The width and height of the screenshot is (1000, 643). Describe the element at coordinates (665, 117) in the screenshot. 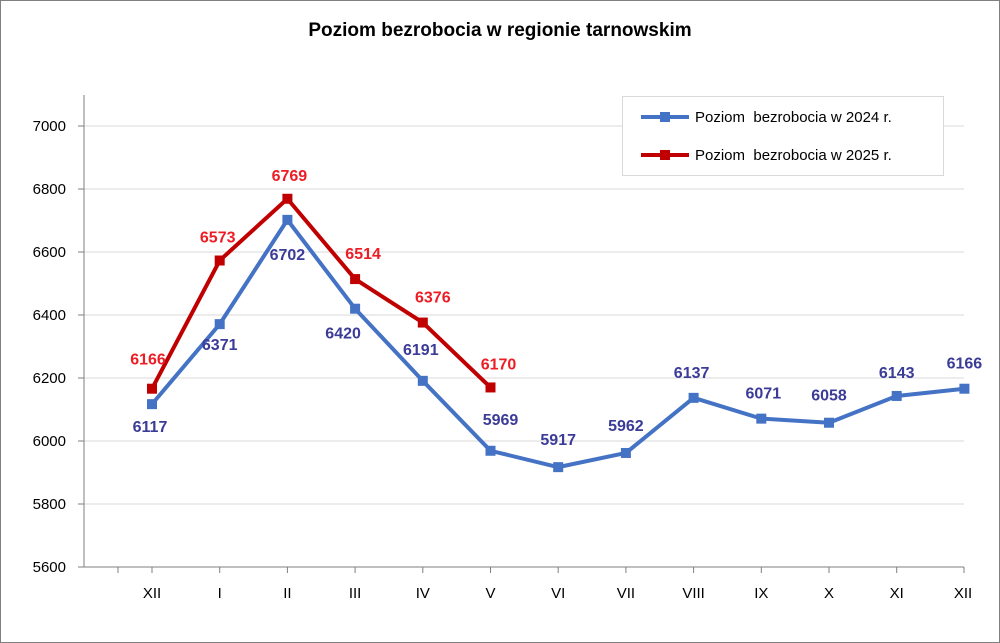

I see `legend-marker-2024` at that location.